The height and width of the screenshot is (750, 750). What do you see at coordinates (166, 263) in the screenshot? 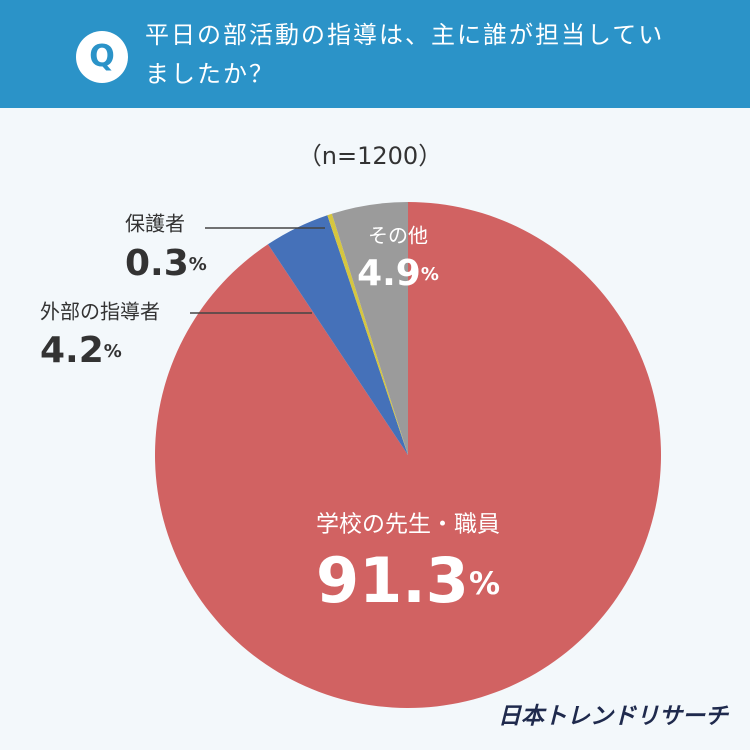
I see `value-label: 0.3%` at bounding box center [166, 263].